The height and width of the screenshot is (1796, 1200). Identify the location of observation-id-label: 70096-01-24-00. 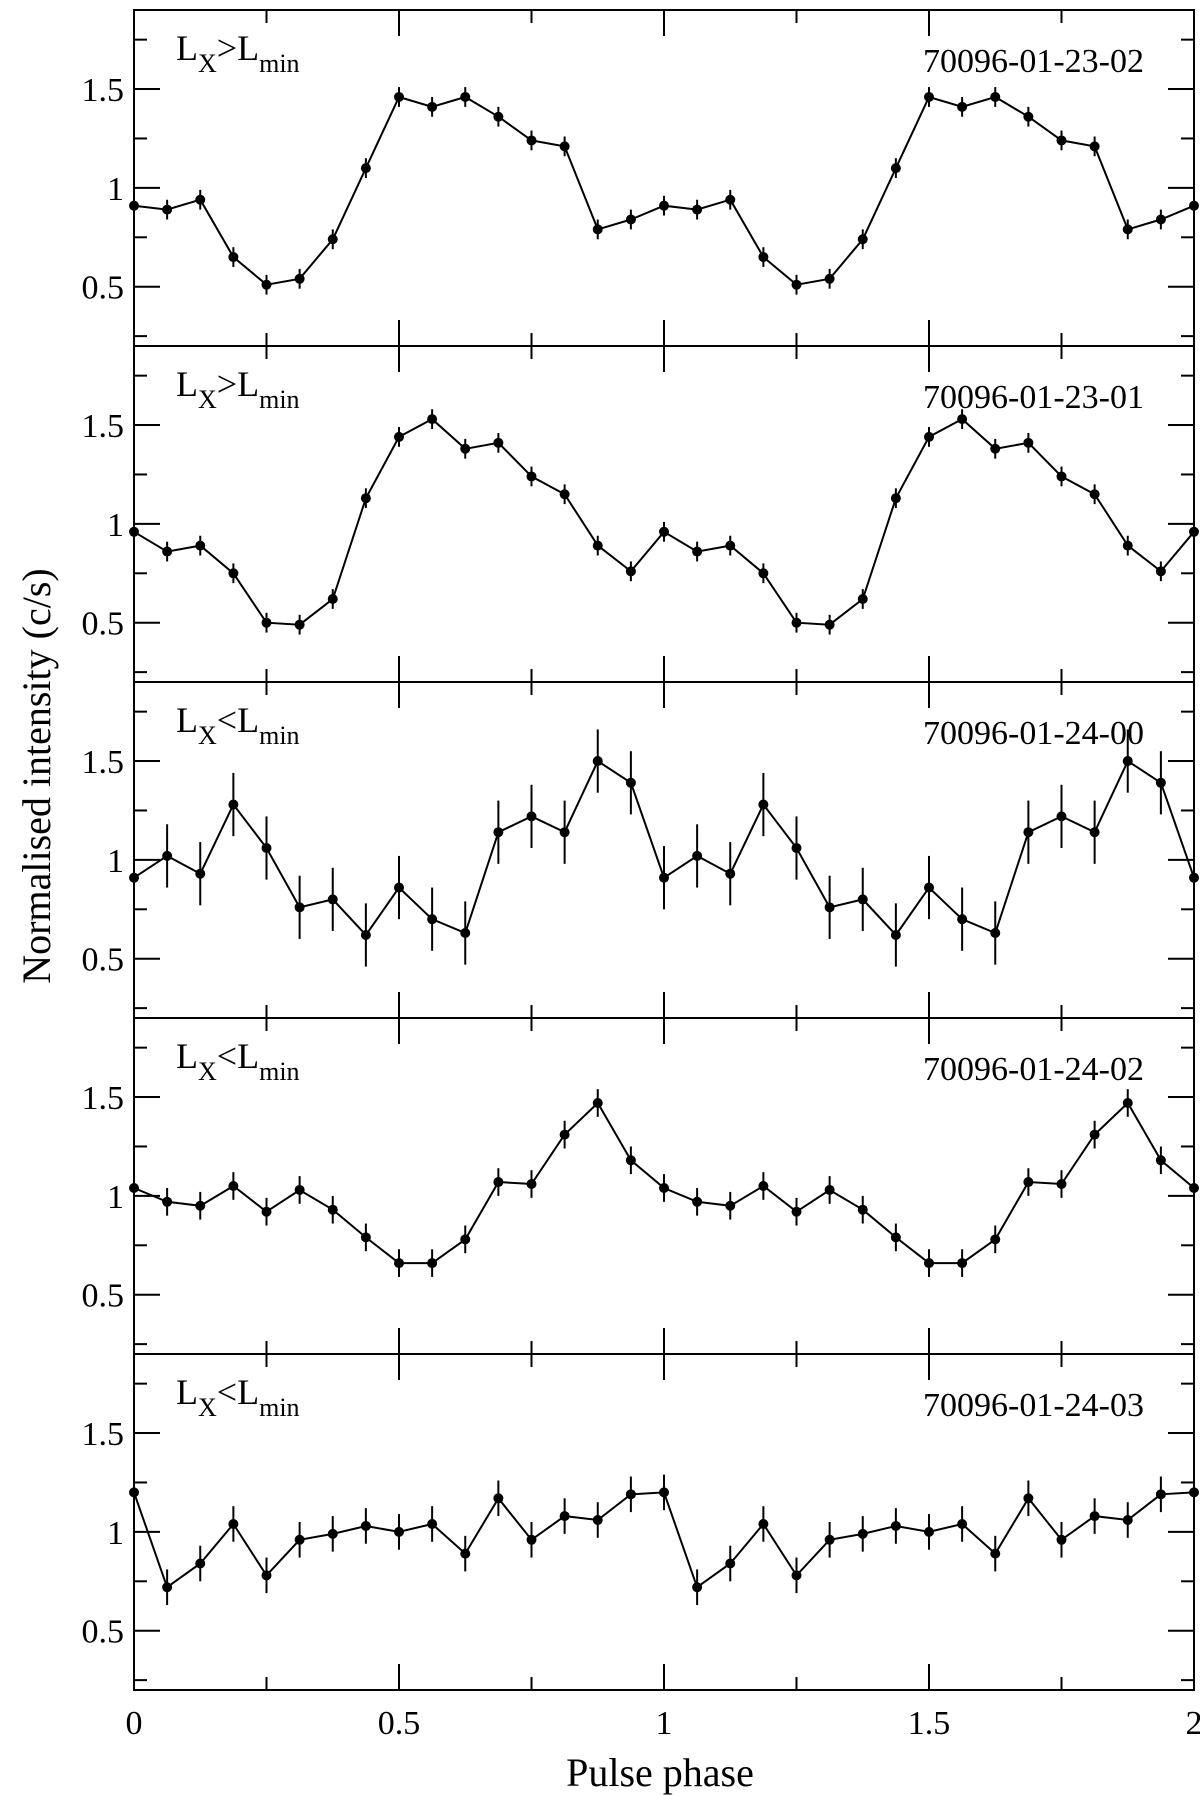
(1033, 733).